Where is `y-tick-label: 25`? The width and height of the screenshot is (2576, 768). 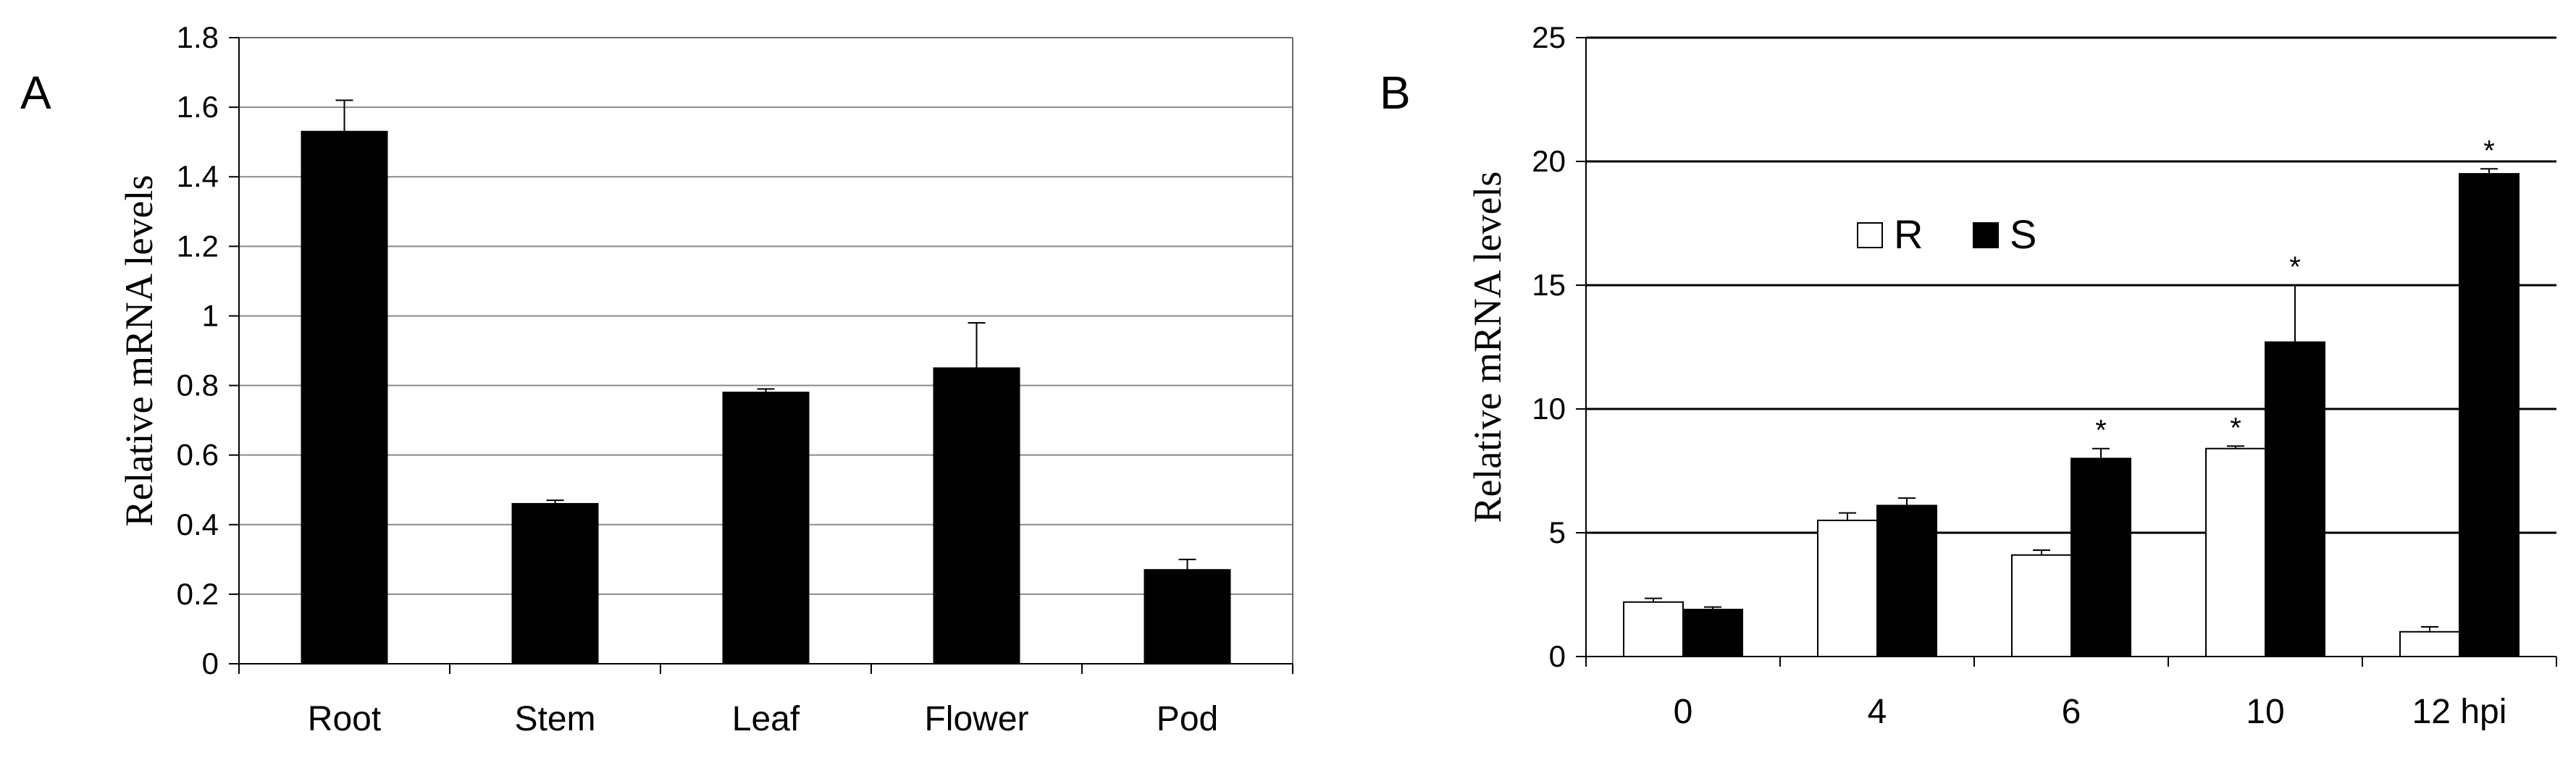
y-tick-label: 25 is located at coordinates (1549, 37).